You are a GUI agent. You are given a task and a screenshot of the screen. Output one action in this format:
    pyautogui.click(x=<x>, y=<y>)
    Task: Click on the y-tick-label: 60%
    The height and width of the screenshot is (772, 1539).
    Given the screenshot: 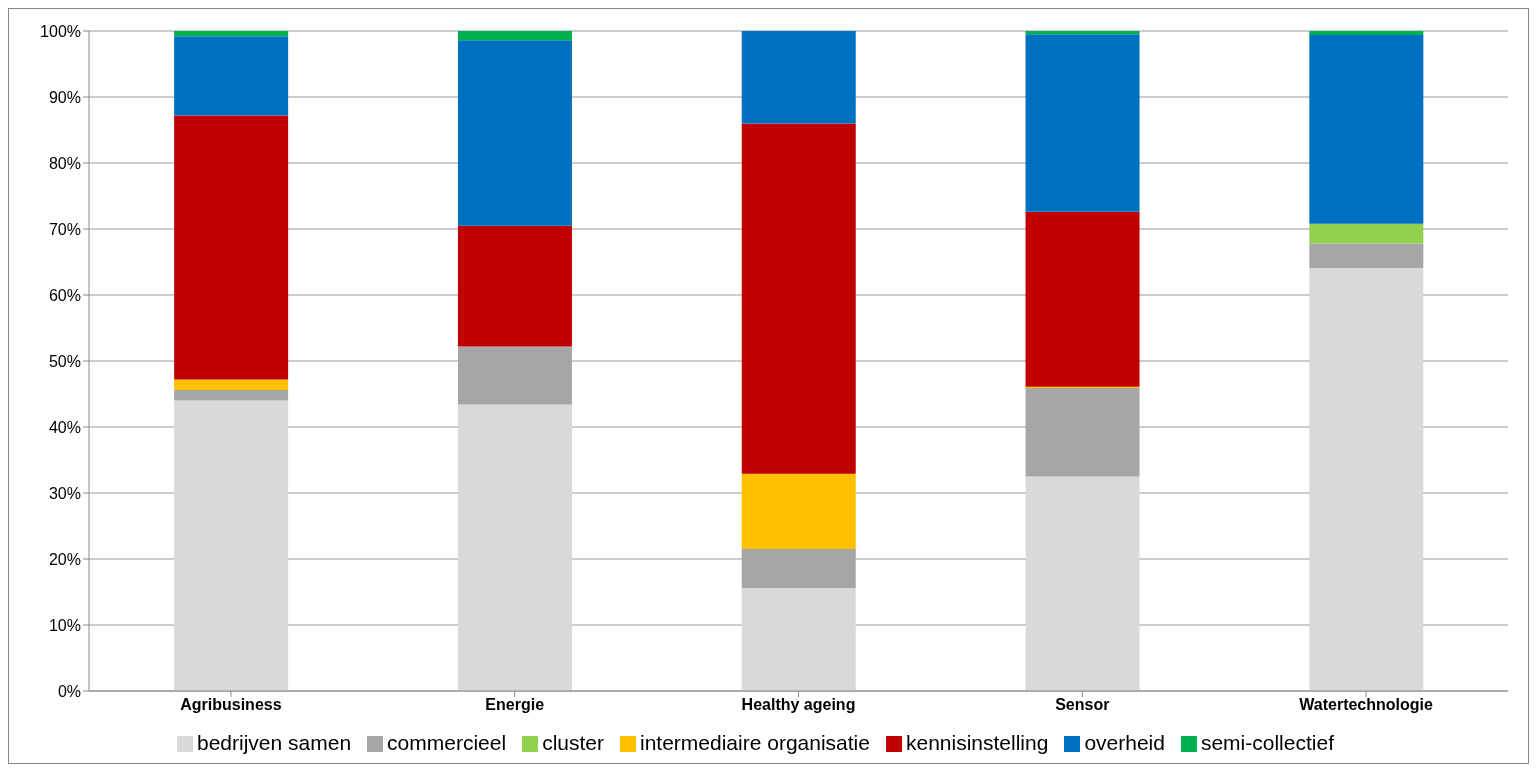 What is the action you would take?
    pyautogui.click(x=64, y=295)
    